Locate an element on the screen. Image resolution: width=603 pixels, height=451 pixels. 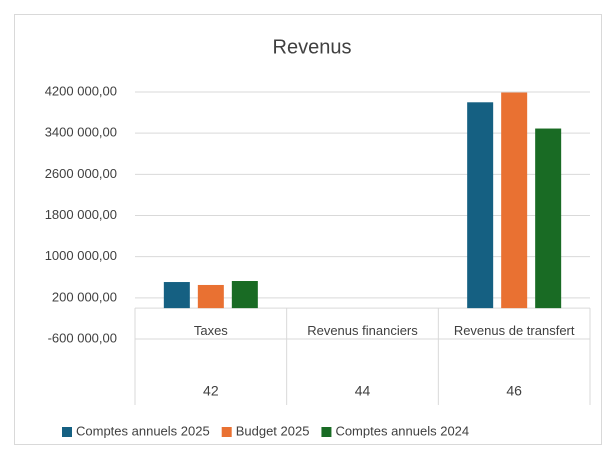
y-tick-label: 3400 000,00 is located at coordinates (81, 132).